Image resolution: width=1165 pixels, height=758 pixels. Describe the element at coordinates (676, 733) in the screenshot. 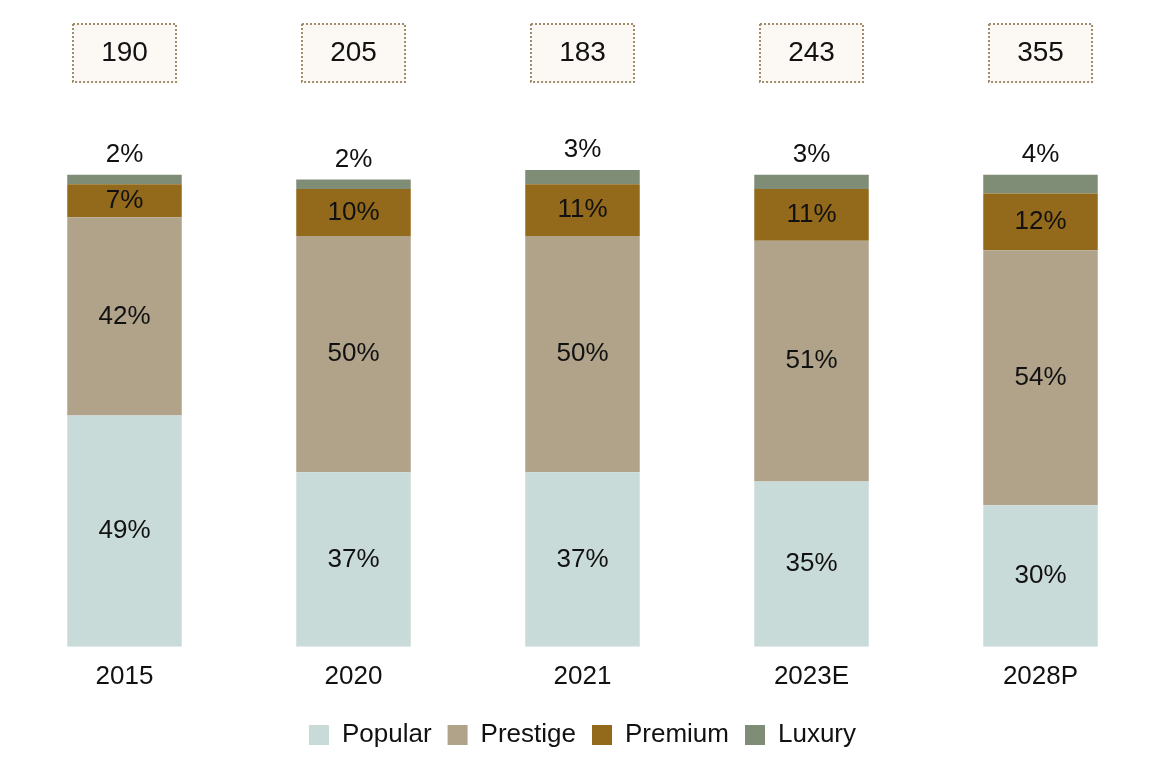

I see `legend-label: Premium` at that location.